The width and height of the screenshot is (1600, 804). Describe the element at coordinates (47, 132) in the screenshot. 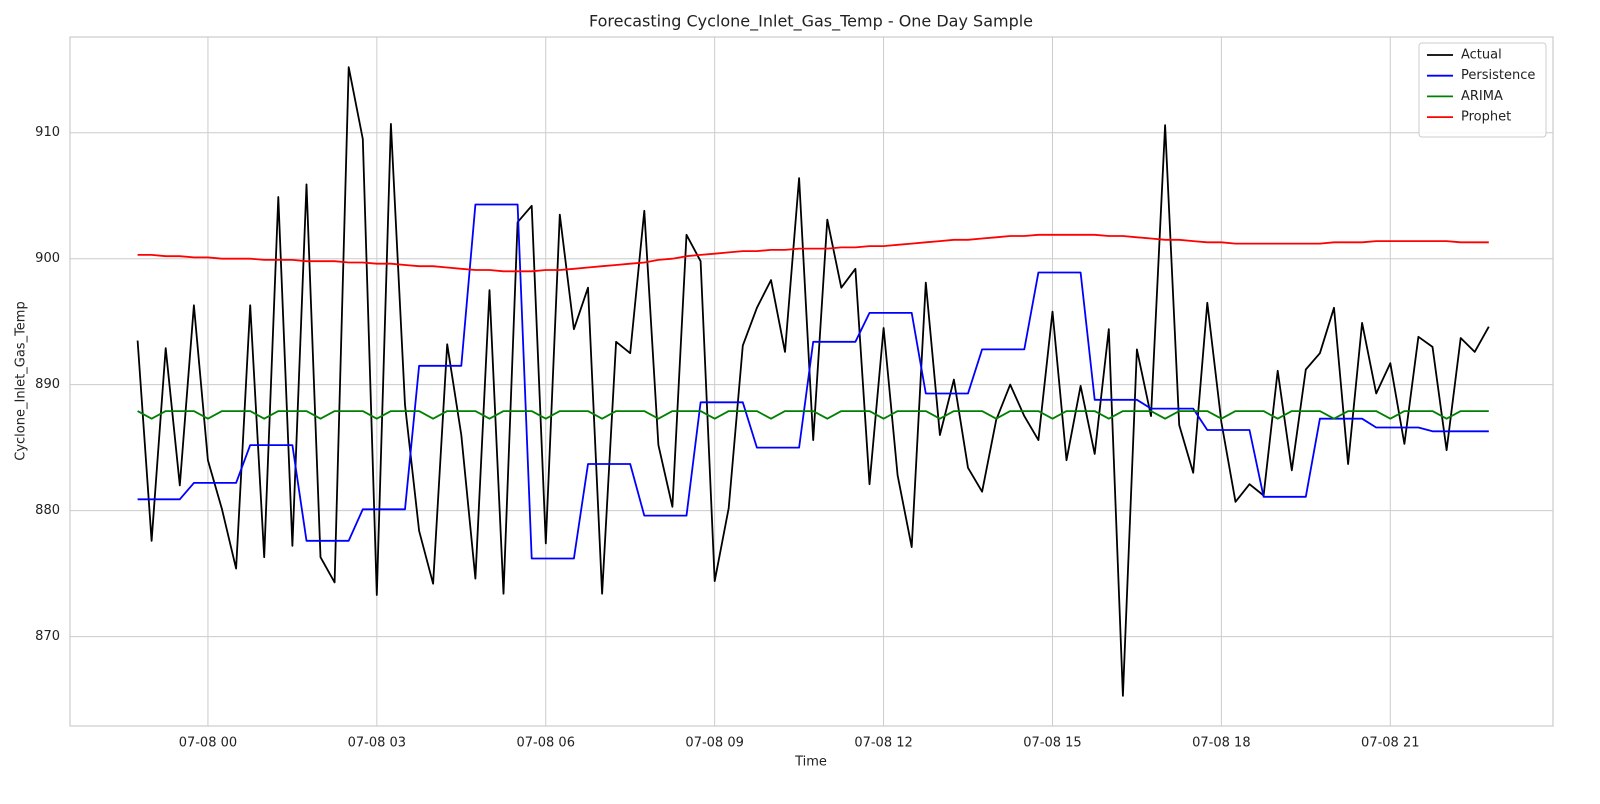

I see `y-tick-label: 910` at that location.